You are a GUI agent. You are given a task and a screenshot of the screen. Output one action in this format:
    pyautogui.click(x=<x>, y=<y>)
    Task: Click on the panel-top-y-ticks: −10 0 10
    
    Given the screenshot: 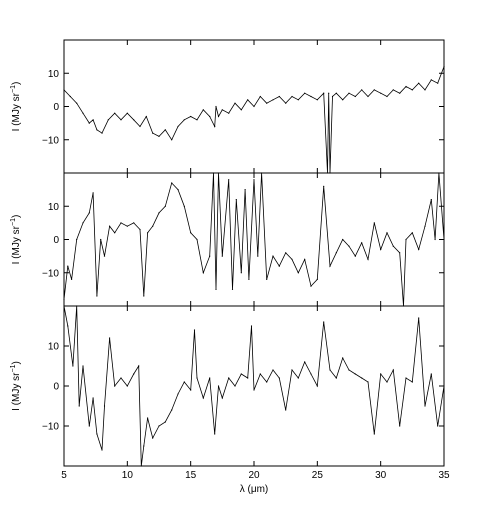 What is the action you would take?
    pyautogui.click(x=243, y=107)
    